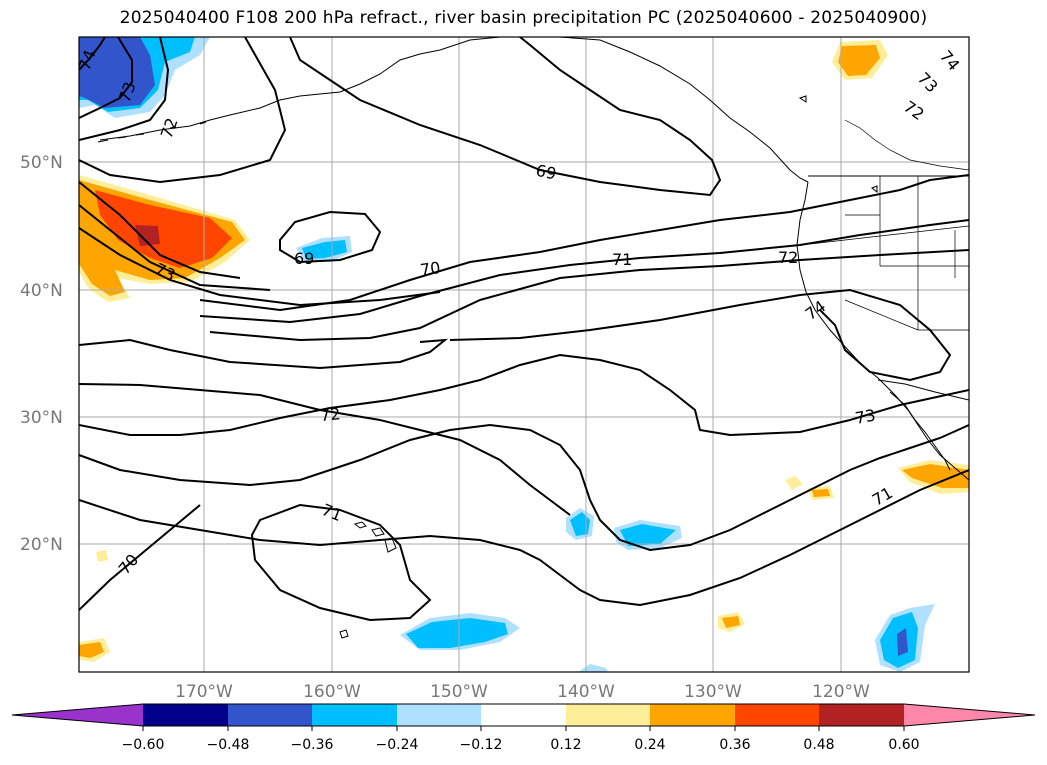 Image resolution: width=1047 pixels, height=765 pixels. Describe the element at coordinates (330, 237) in the screenshot. I see `contour-69-loop` at that location.